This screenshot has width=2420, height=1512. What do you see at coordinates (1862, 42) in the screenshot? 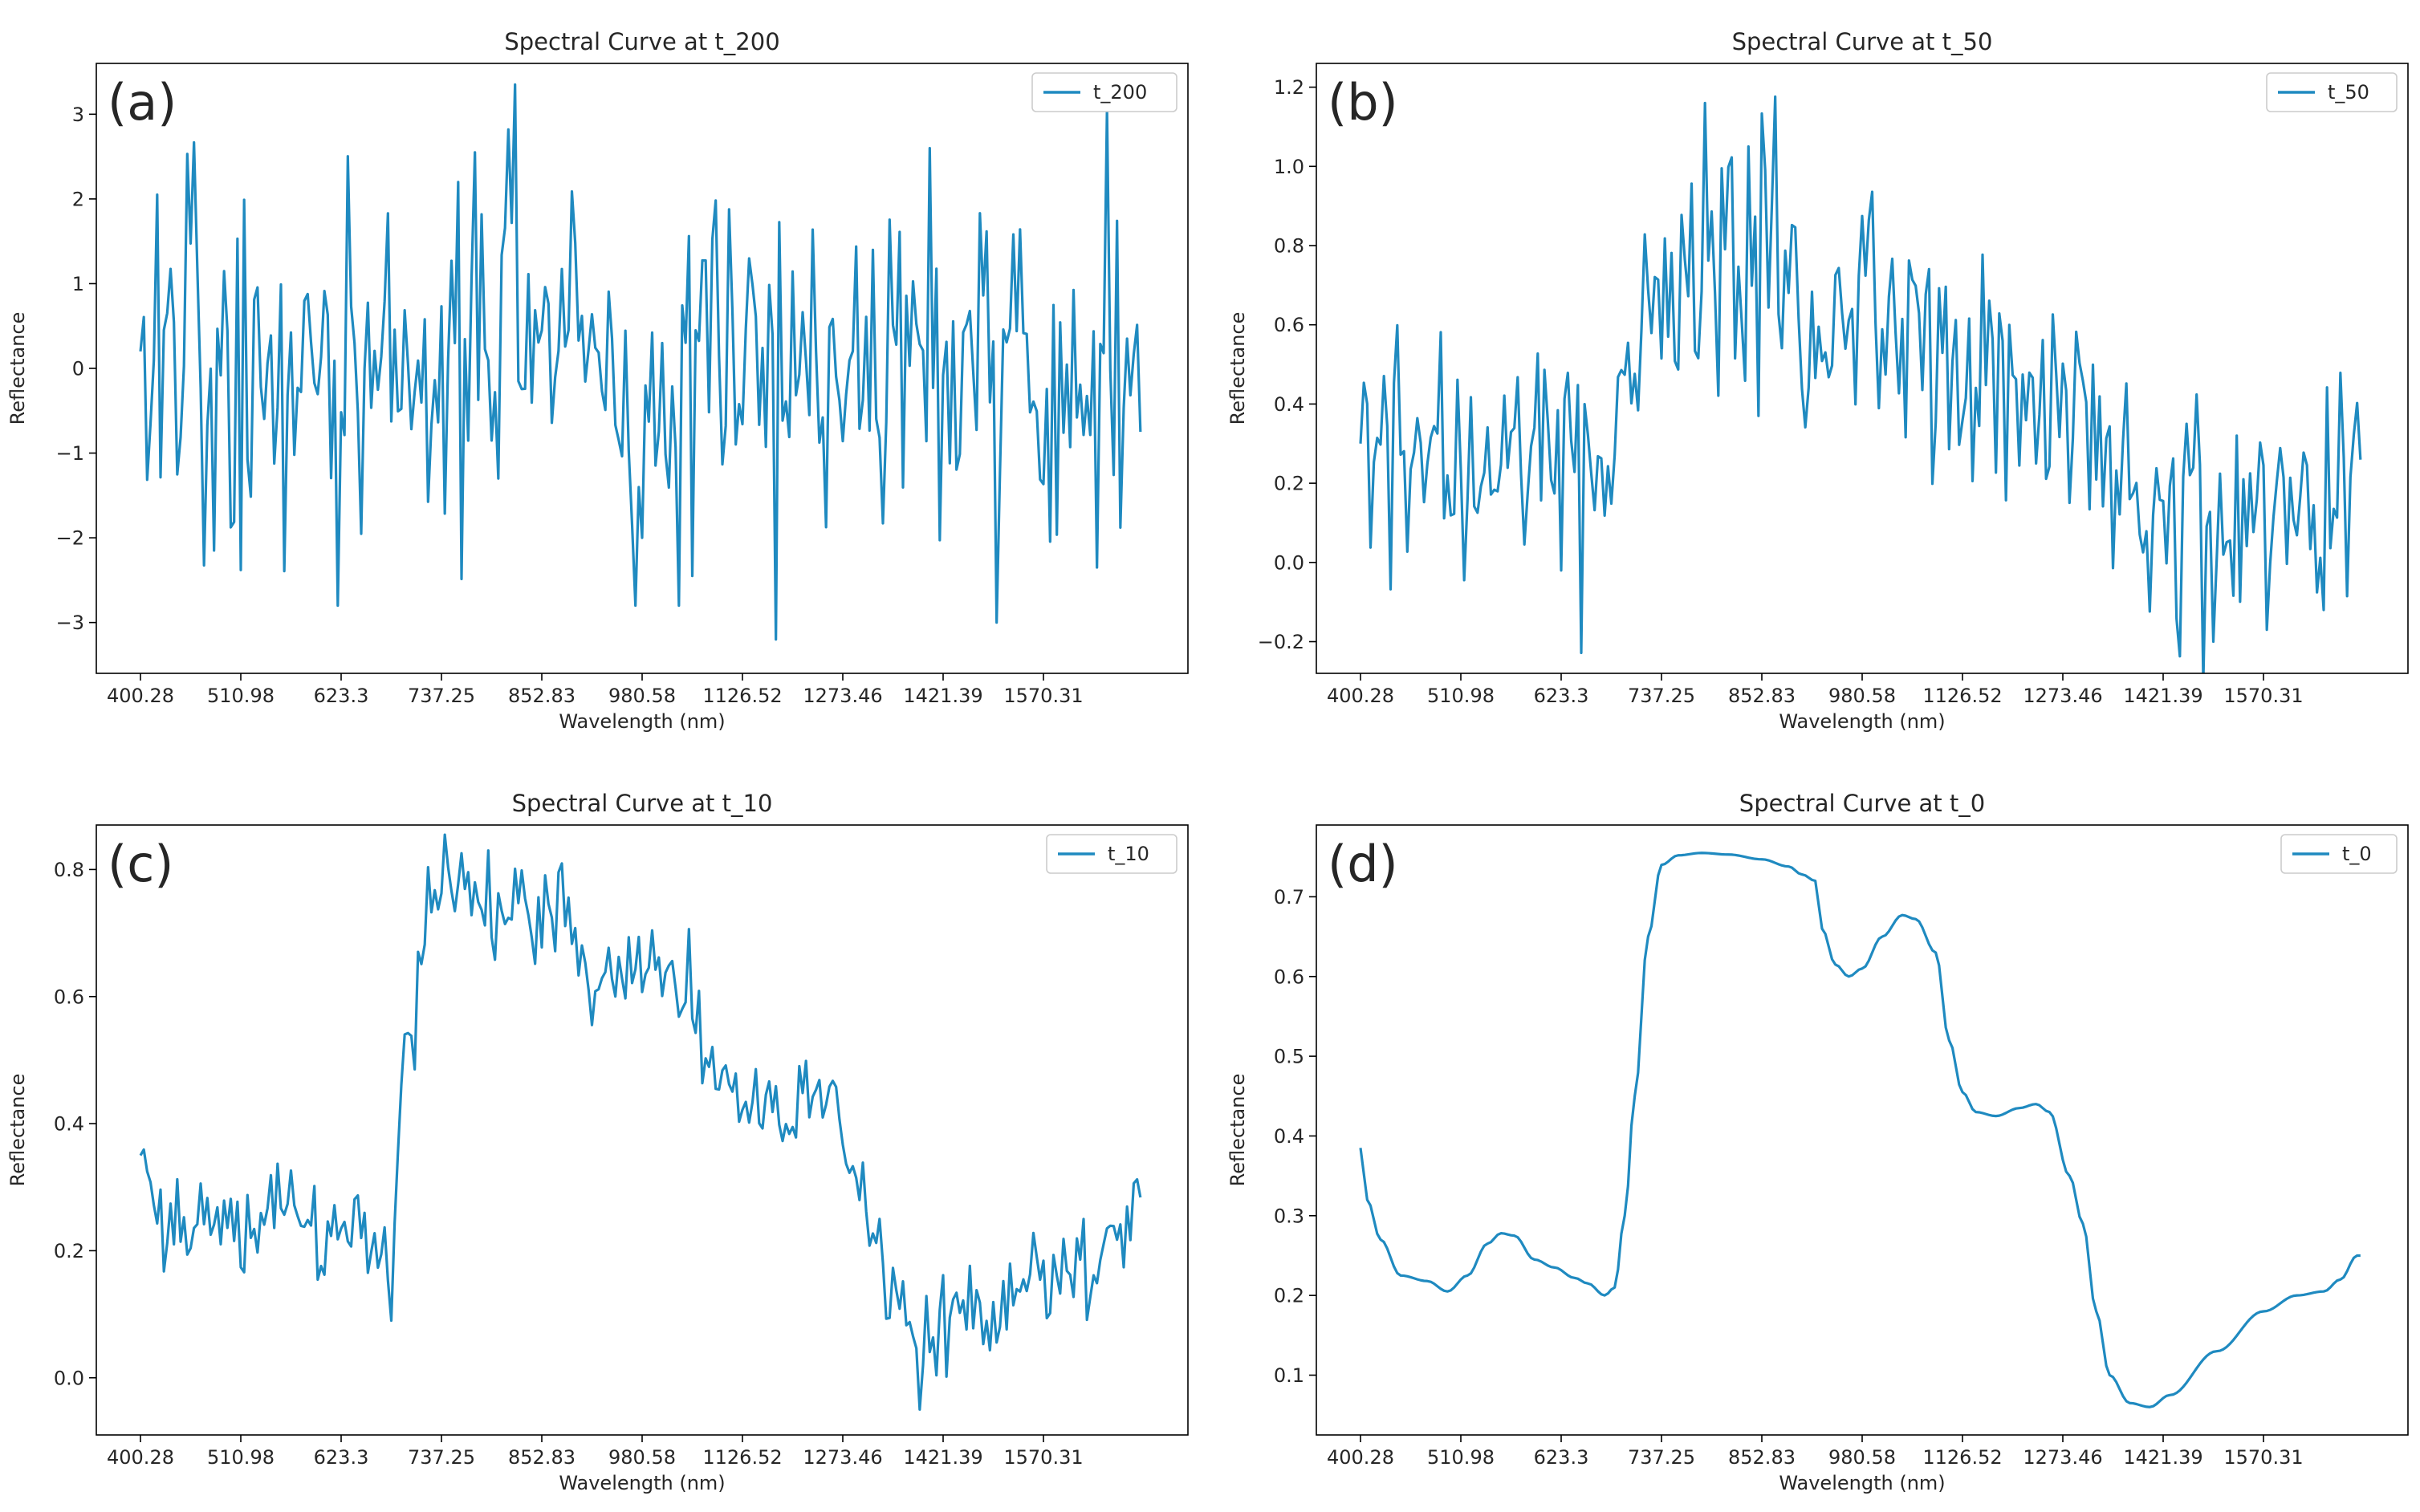
I see `chart-title: Spectral Curve at t_50` at bounding box center [1862, 42].